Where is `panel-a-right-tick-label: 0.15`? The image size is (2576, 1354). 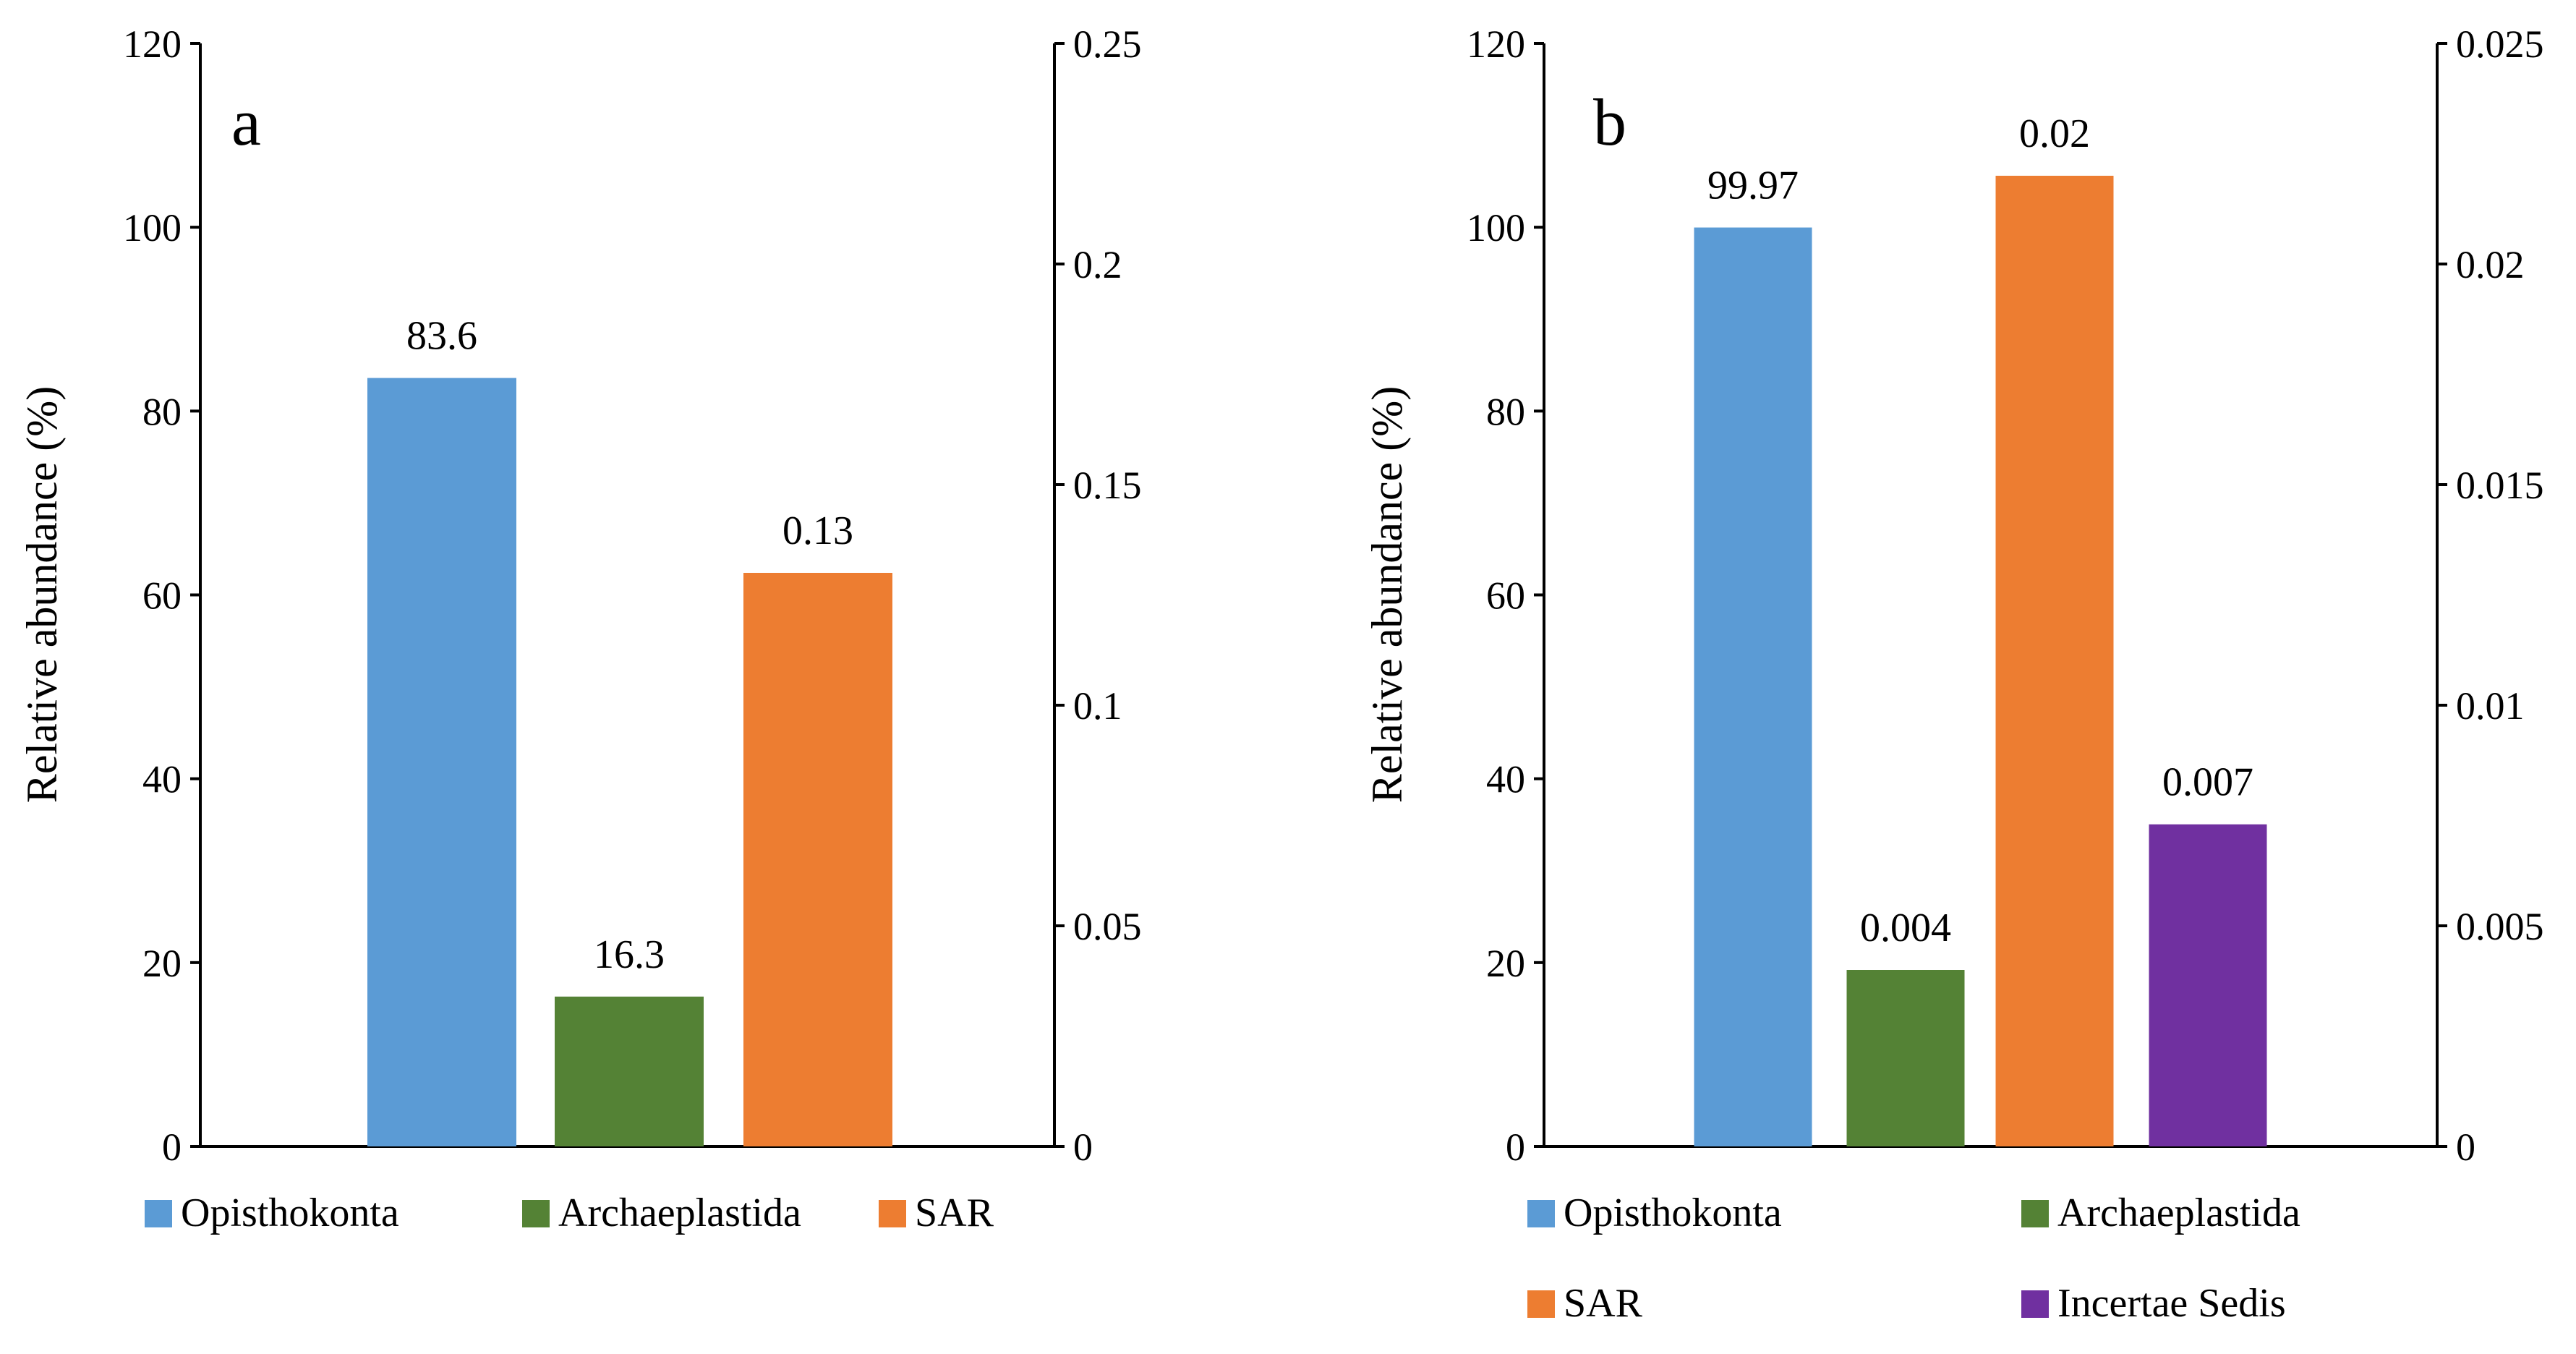 panel-a-right-tick-label: 0.15 is located at coordinates (1107, 485).